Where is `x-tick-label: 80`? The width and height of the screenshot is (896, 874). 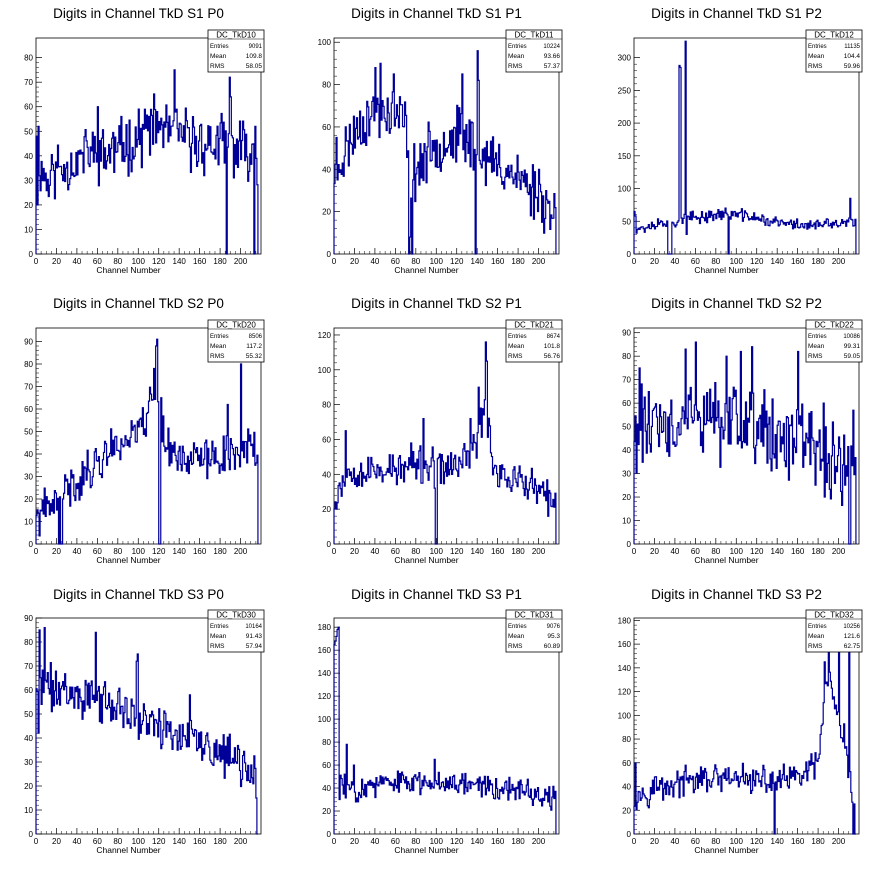 x-tick-label: 80 is located at coordinates (415, 261).